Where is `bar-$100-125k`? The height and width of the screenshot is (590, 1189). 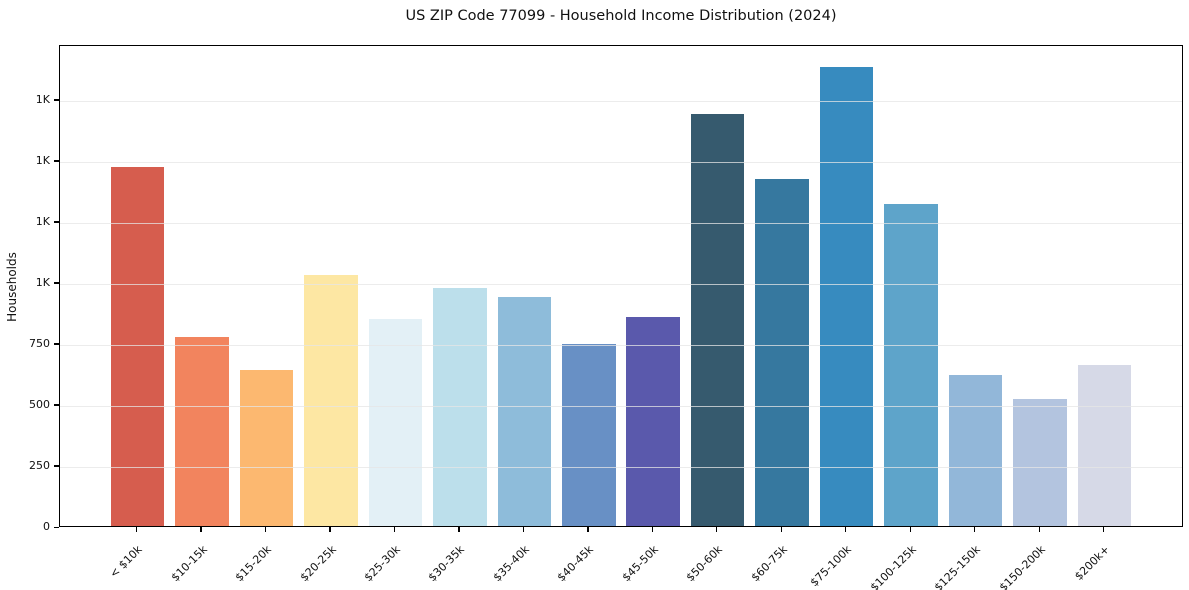
bar-$100-125k is located at coordinates (911, 364).